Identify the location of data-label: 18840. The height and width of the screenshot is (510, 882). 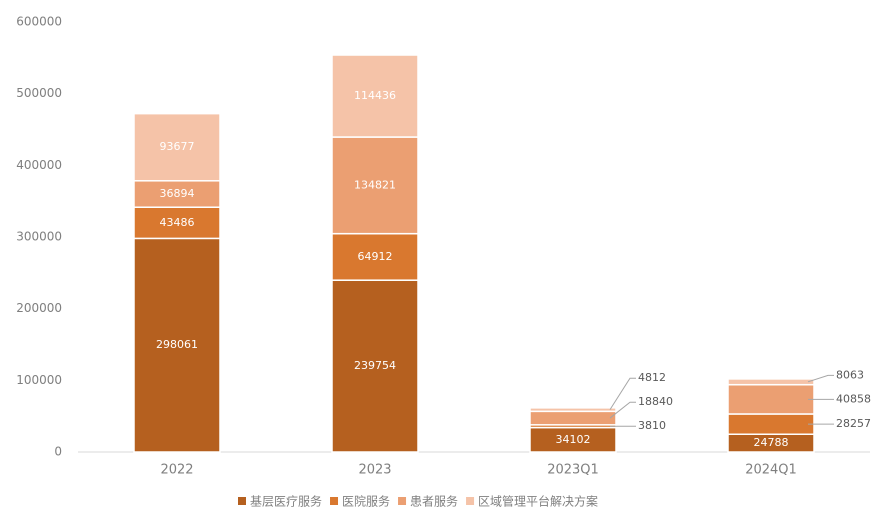
(655, 401).